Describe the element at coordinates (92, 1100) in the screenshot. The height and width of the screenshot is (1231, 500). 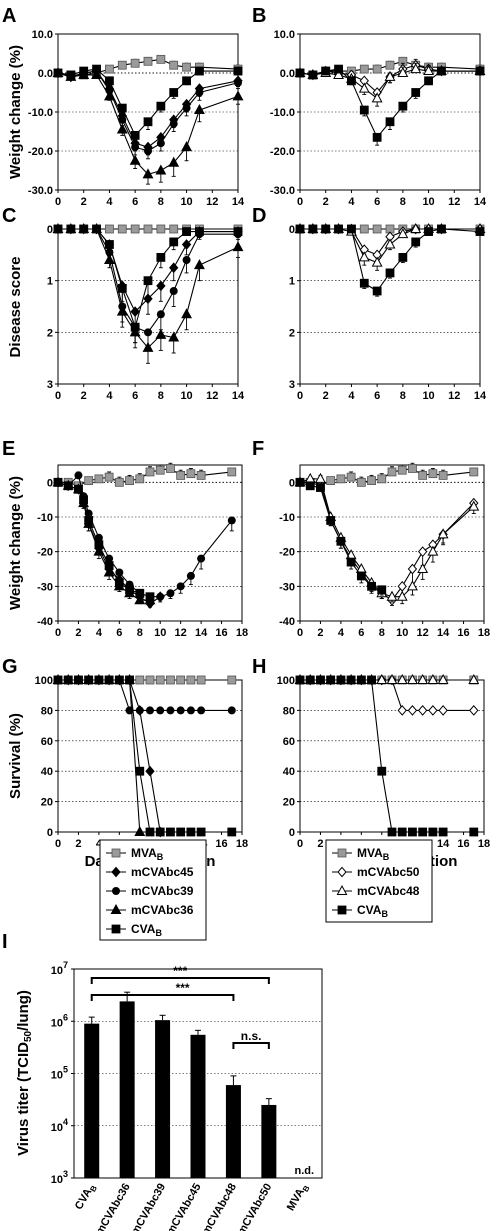
I see `bar-CVAB` at that location.